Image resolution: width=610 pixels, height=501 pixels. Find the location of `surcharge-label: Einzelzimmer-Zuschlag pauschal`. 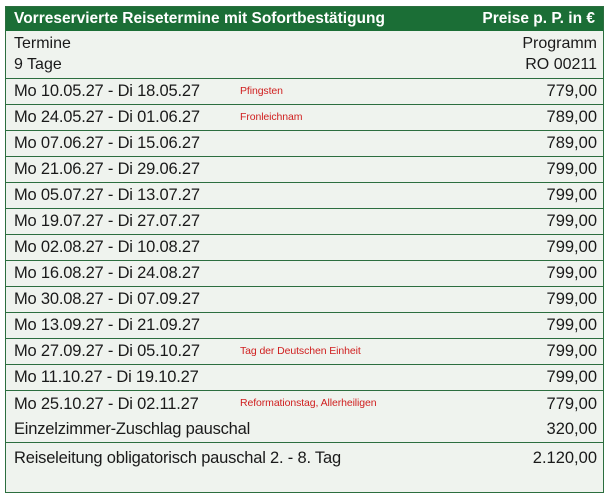

surcharge-label: Einzelzimmer-Zuschlag pauschal is located at coordinates (132, 429).